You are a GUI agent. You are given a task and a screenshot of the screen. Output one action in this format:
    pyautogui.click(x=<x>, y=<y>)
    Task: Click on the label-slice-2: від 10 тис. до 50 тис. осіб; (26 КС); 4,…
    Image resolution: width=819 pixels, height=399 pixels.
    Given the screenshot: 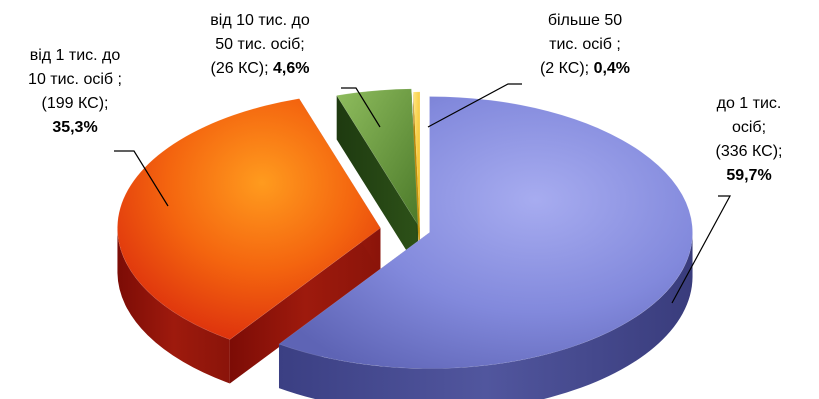 What is the action you would take?
    pyautogui.click(x=260, y=44)
    